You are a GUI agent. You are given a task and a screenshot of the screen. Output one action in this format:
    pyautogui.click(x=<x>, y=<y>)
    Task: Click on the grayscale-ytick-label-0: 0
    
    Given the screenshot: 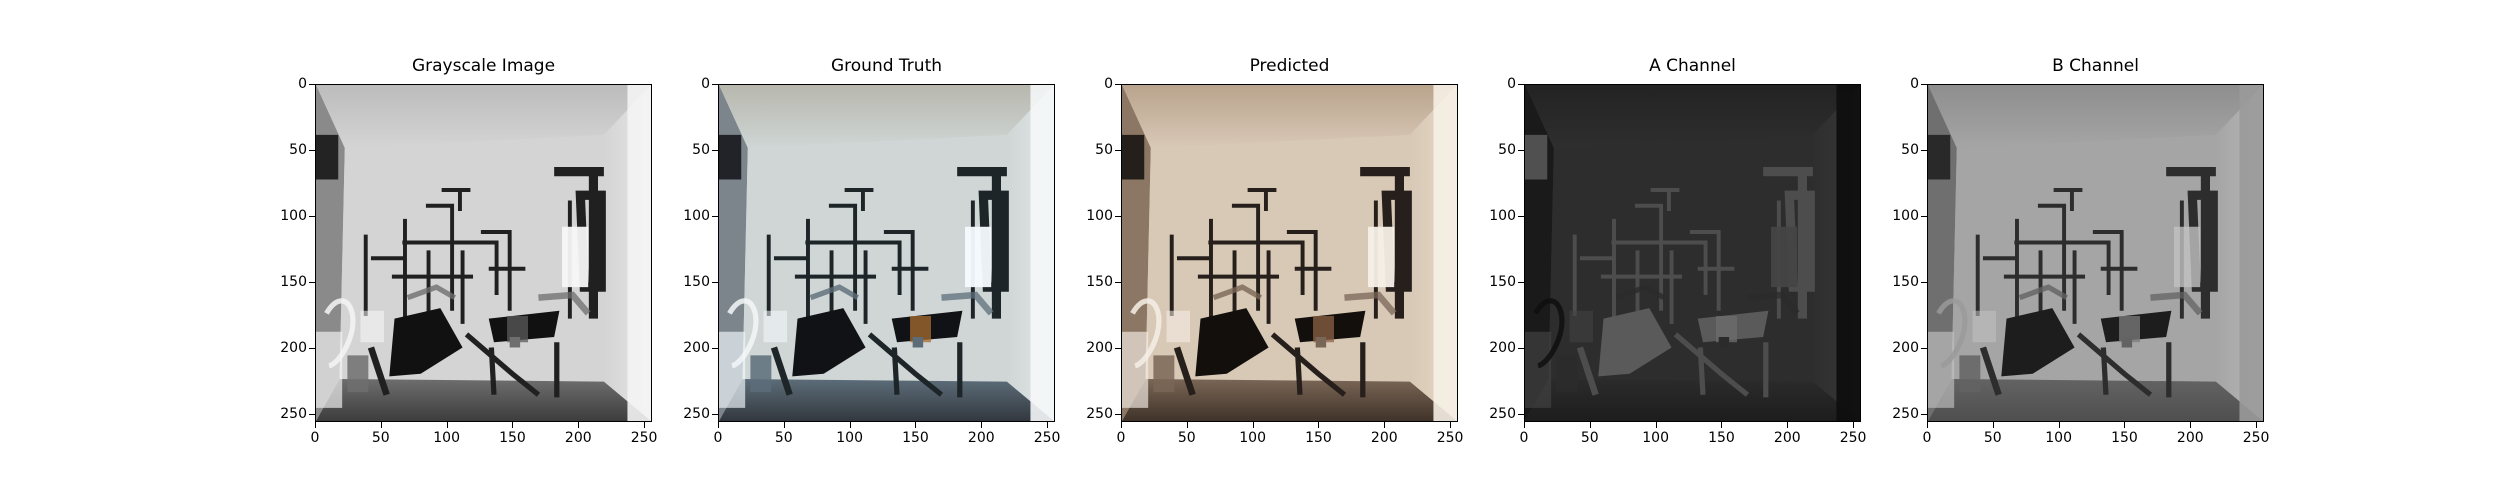 What is the action you would take?
    pyautogui.click(x=302, y=84)
    